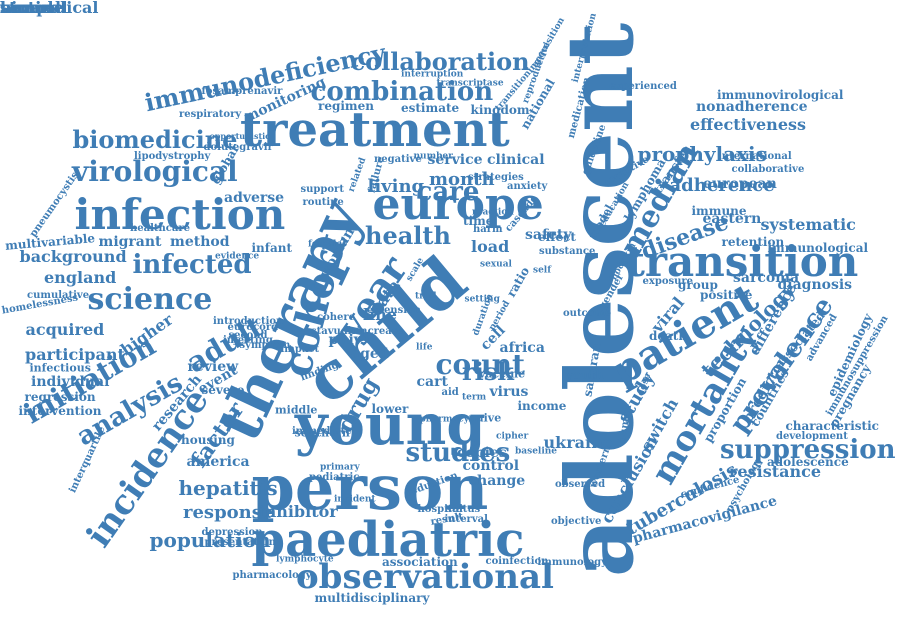 The height and width of the screenshot is (632, 900). Describe the element at coordinates (470, 83) in the screenshot. I see `word: transcriptase` at that location.